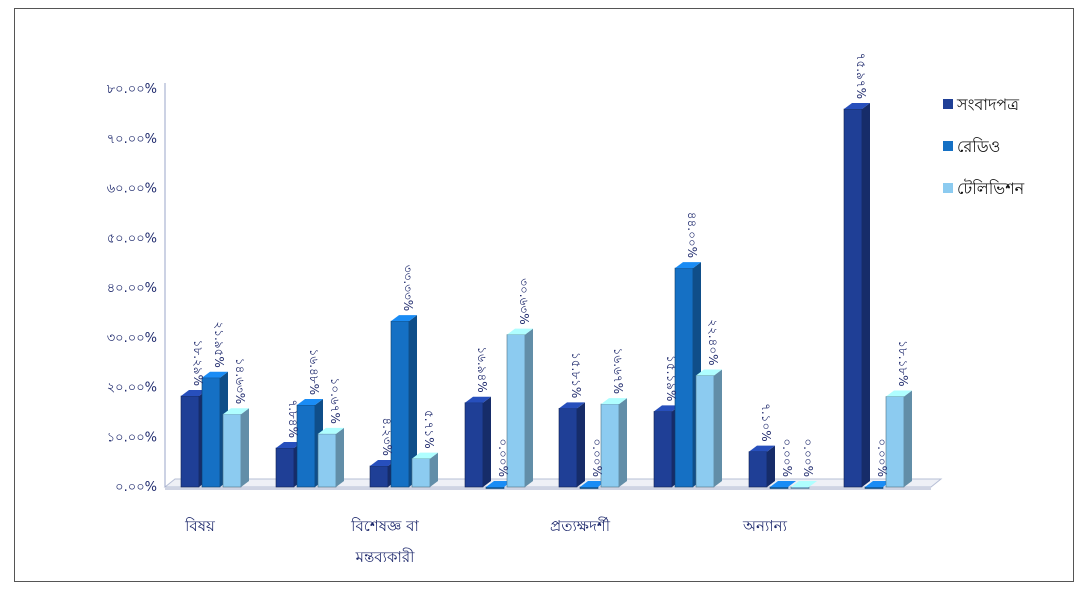  What do you see at coordinates (903, 363) in the screenshot?
I see `data-label: ১৮.১৮%` at bounding box center [903, 363].